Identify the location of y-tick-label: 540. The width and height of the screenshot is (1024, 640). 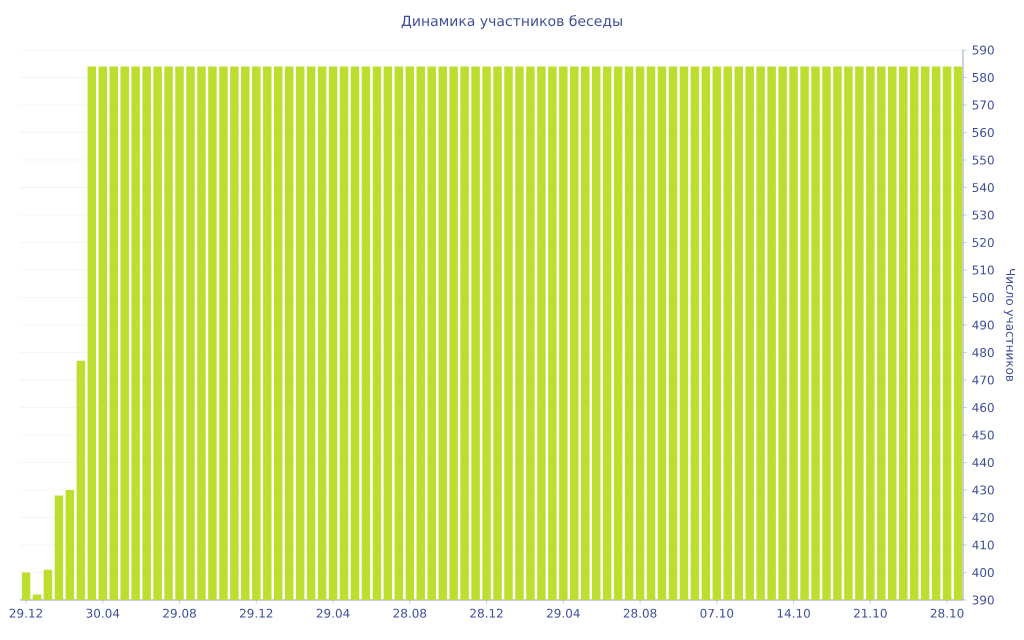
(983, 187).